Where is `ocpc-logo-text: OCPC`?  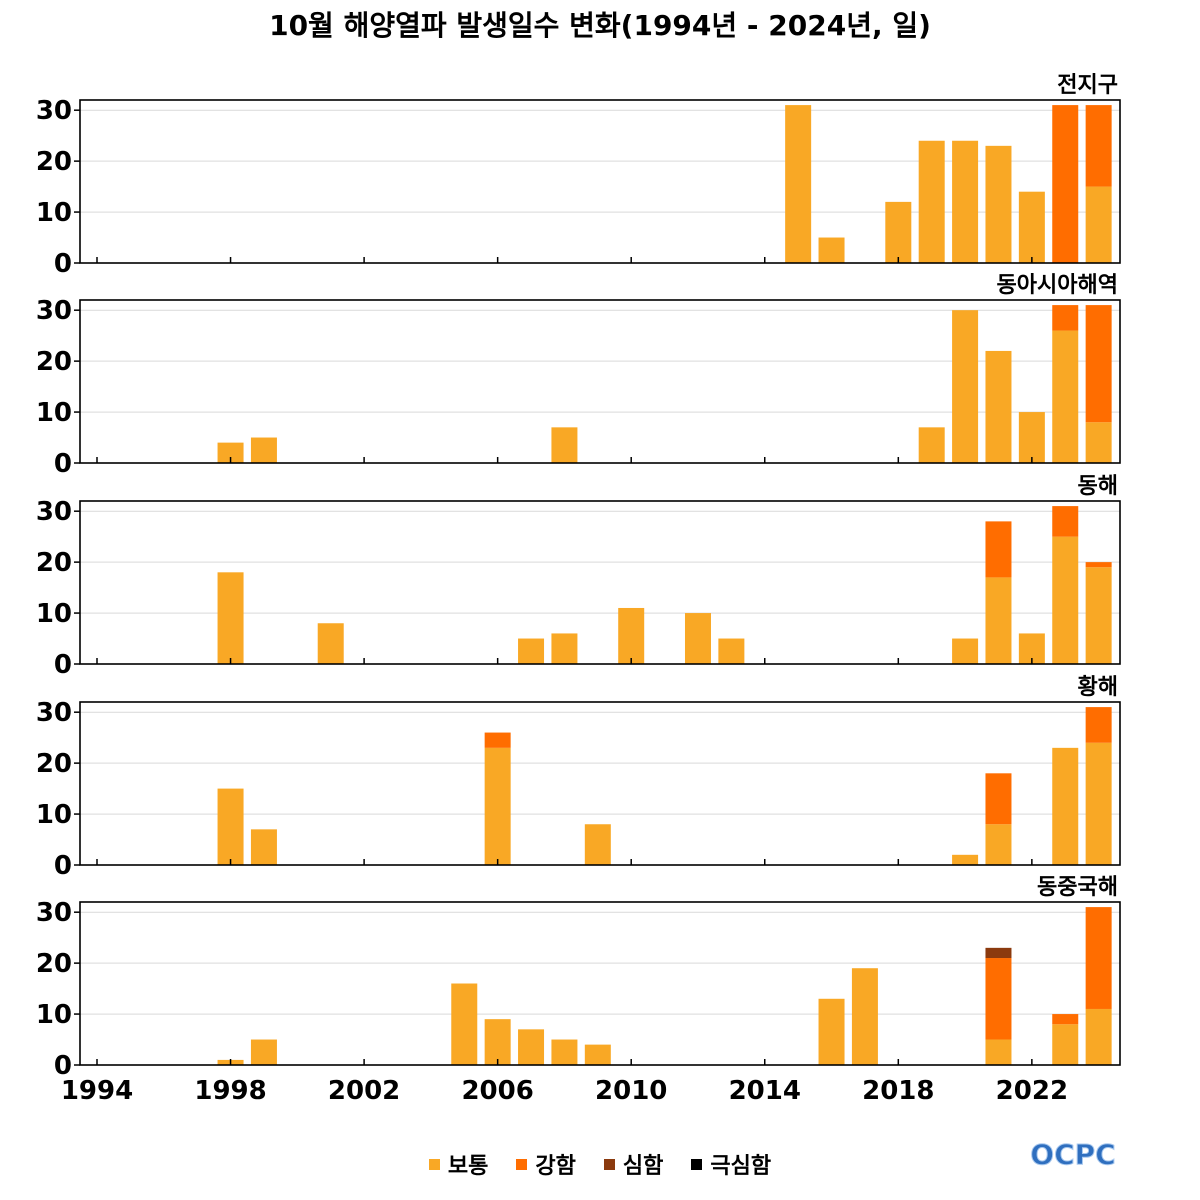 ocpc-logo-text: OCPC is located at coordinates (1072, 1154).